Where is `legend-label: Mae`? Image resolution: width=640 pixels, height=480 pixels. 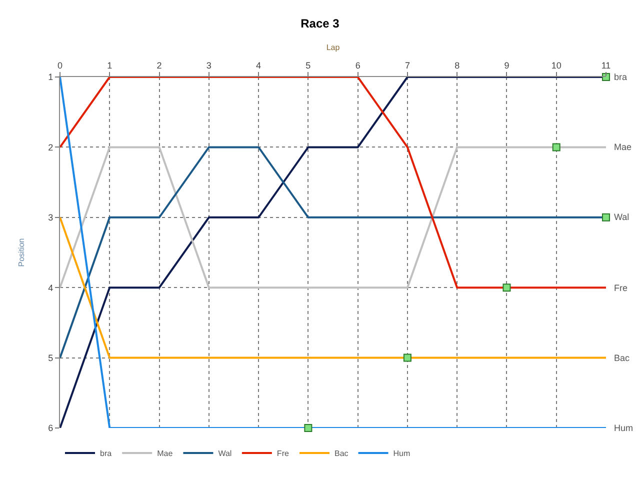
legend-label: Mae is located at coordinates (165, 453).